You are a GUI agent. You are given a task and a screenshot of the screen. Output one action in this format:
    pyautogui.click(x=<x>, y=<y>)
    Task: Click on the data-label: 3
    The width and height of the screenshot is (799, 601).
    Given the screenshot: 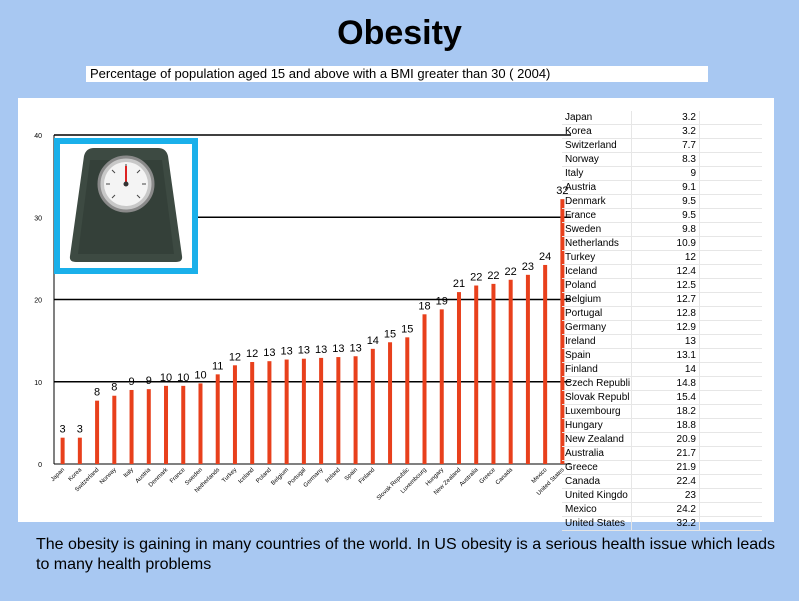 What is the action you would take?
    pyautogui.click(x=80, y=430)
    